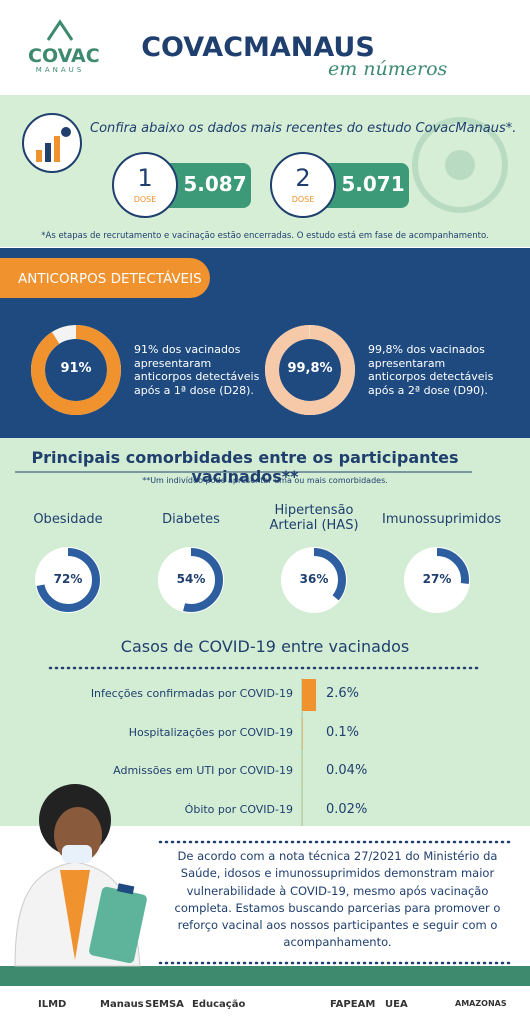  Describe the element at coordinates (265, 646) in the screenshot. I see `section-title: Casos de COVID-19 entre vacinados` at that location.